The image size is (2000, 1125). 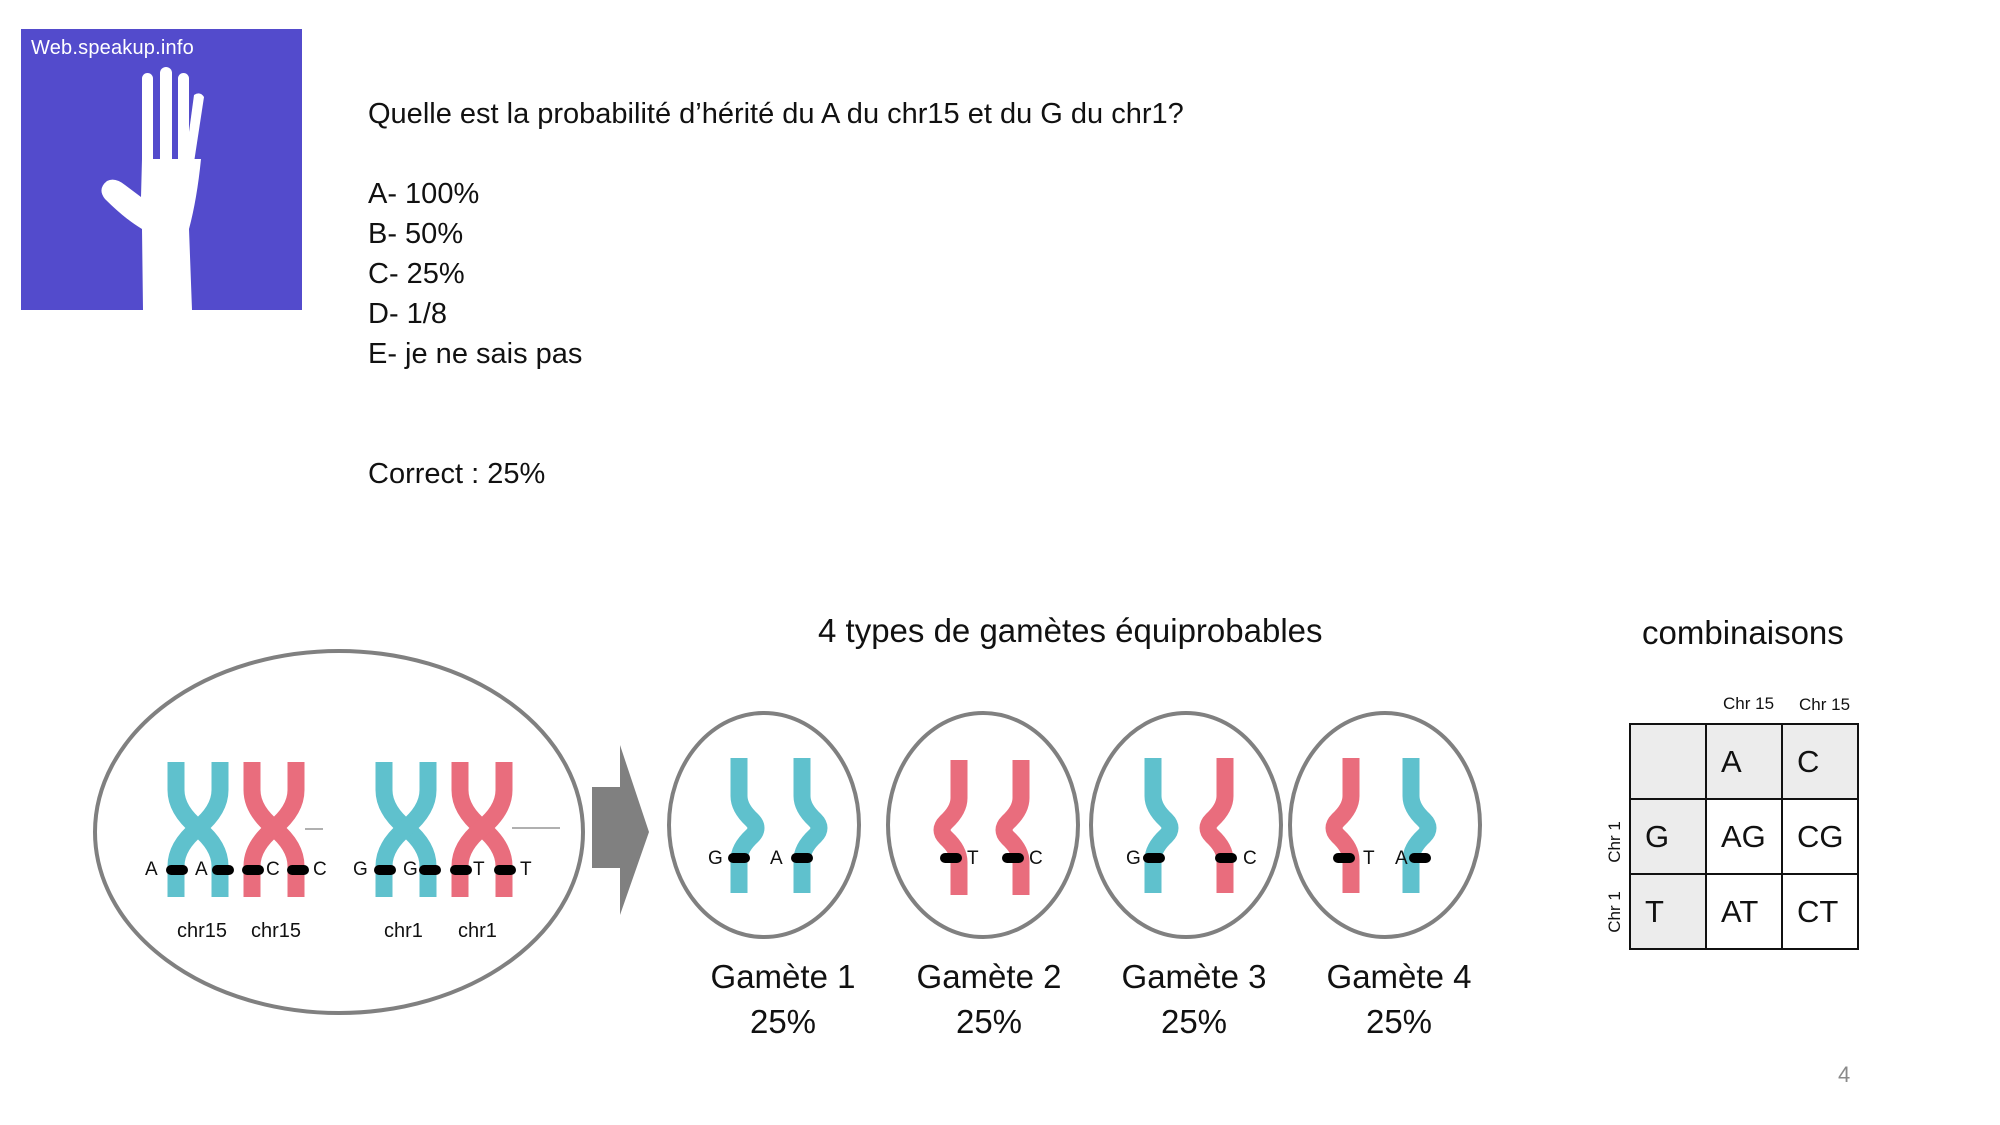 I want to click on gametes-title: 4 types de gamètes équiprobables, so click(x=1070, y=630).